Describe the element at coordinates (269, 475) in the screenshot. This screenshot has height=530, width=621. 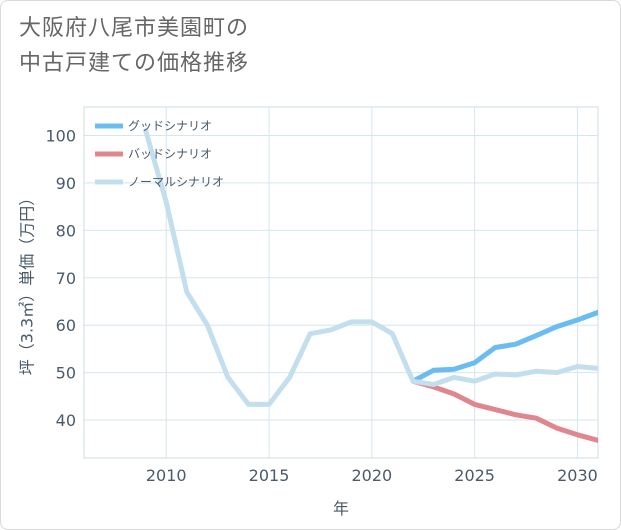
I see `x-tick-label: 2015` at that location.